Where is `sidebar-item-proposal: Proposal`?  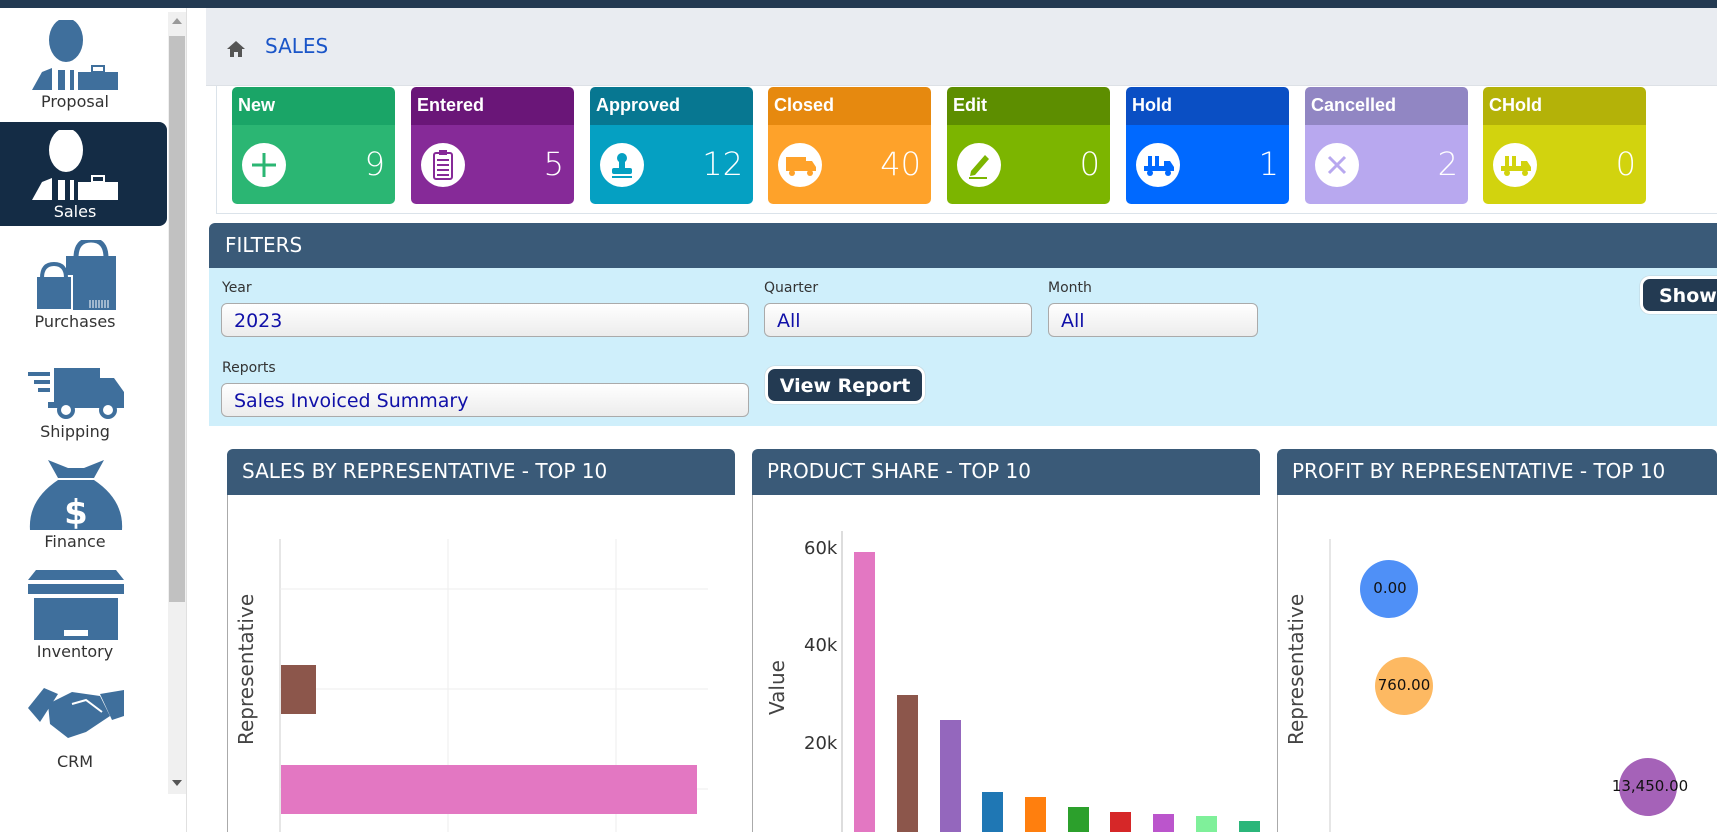 sidebar-item-proposal: Proposal is located at coordinates (83, 64).